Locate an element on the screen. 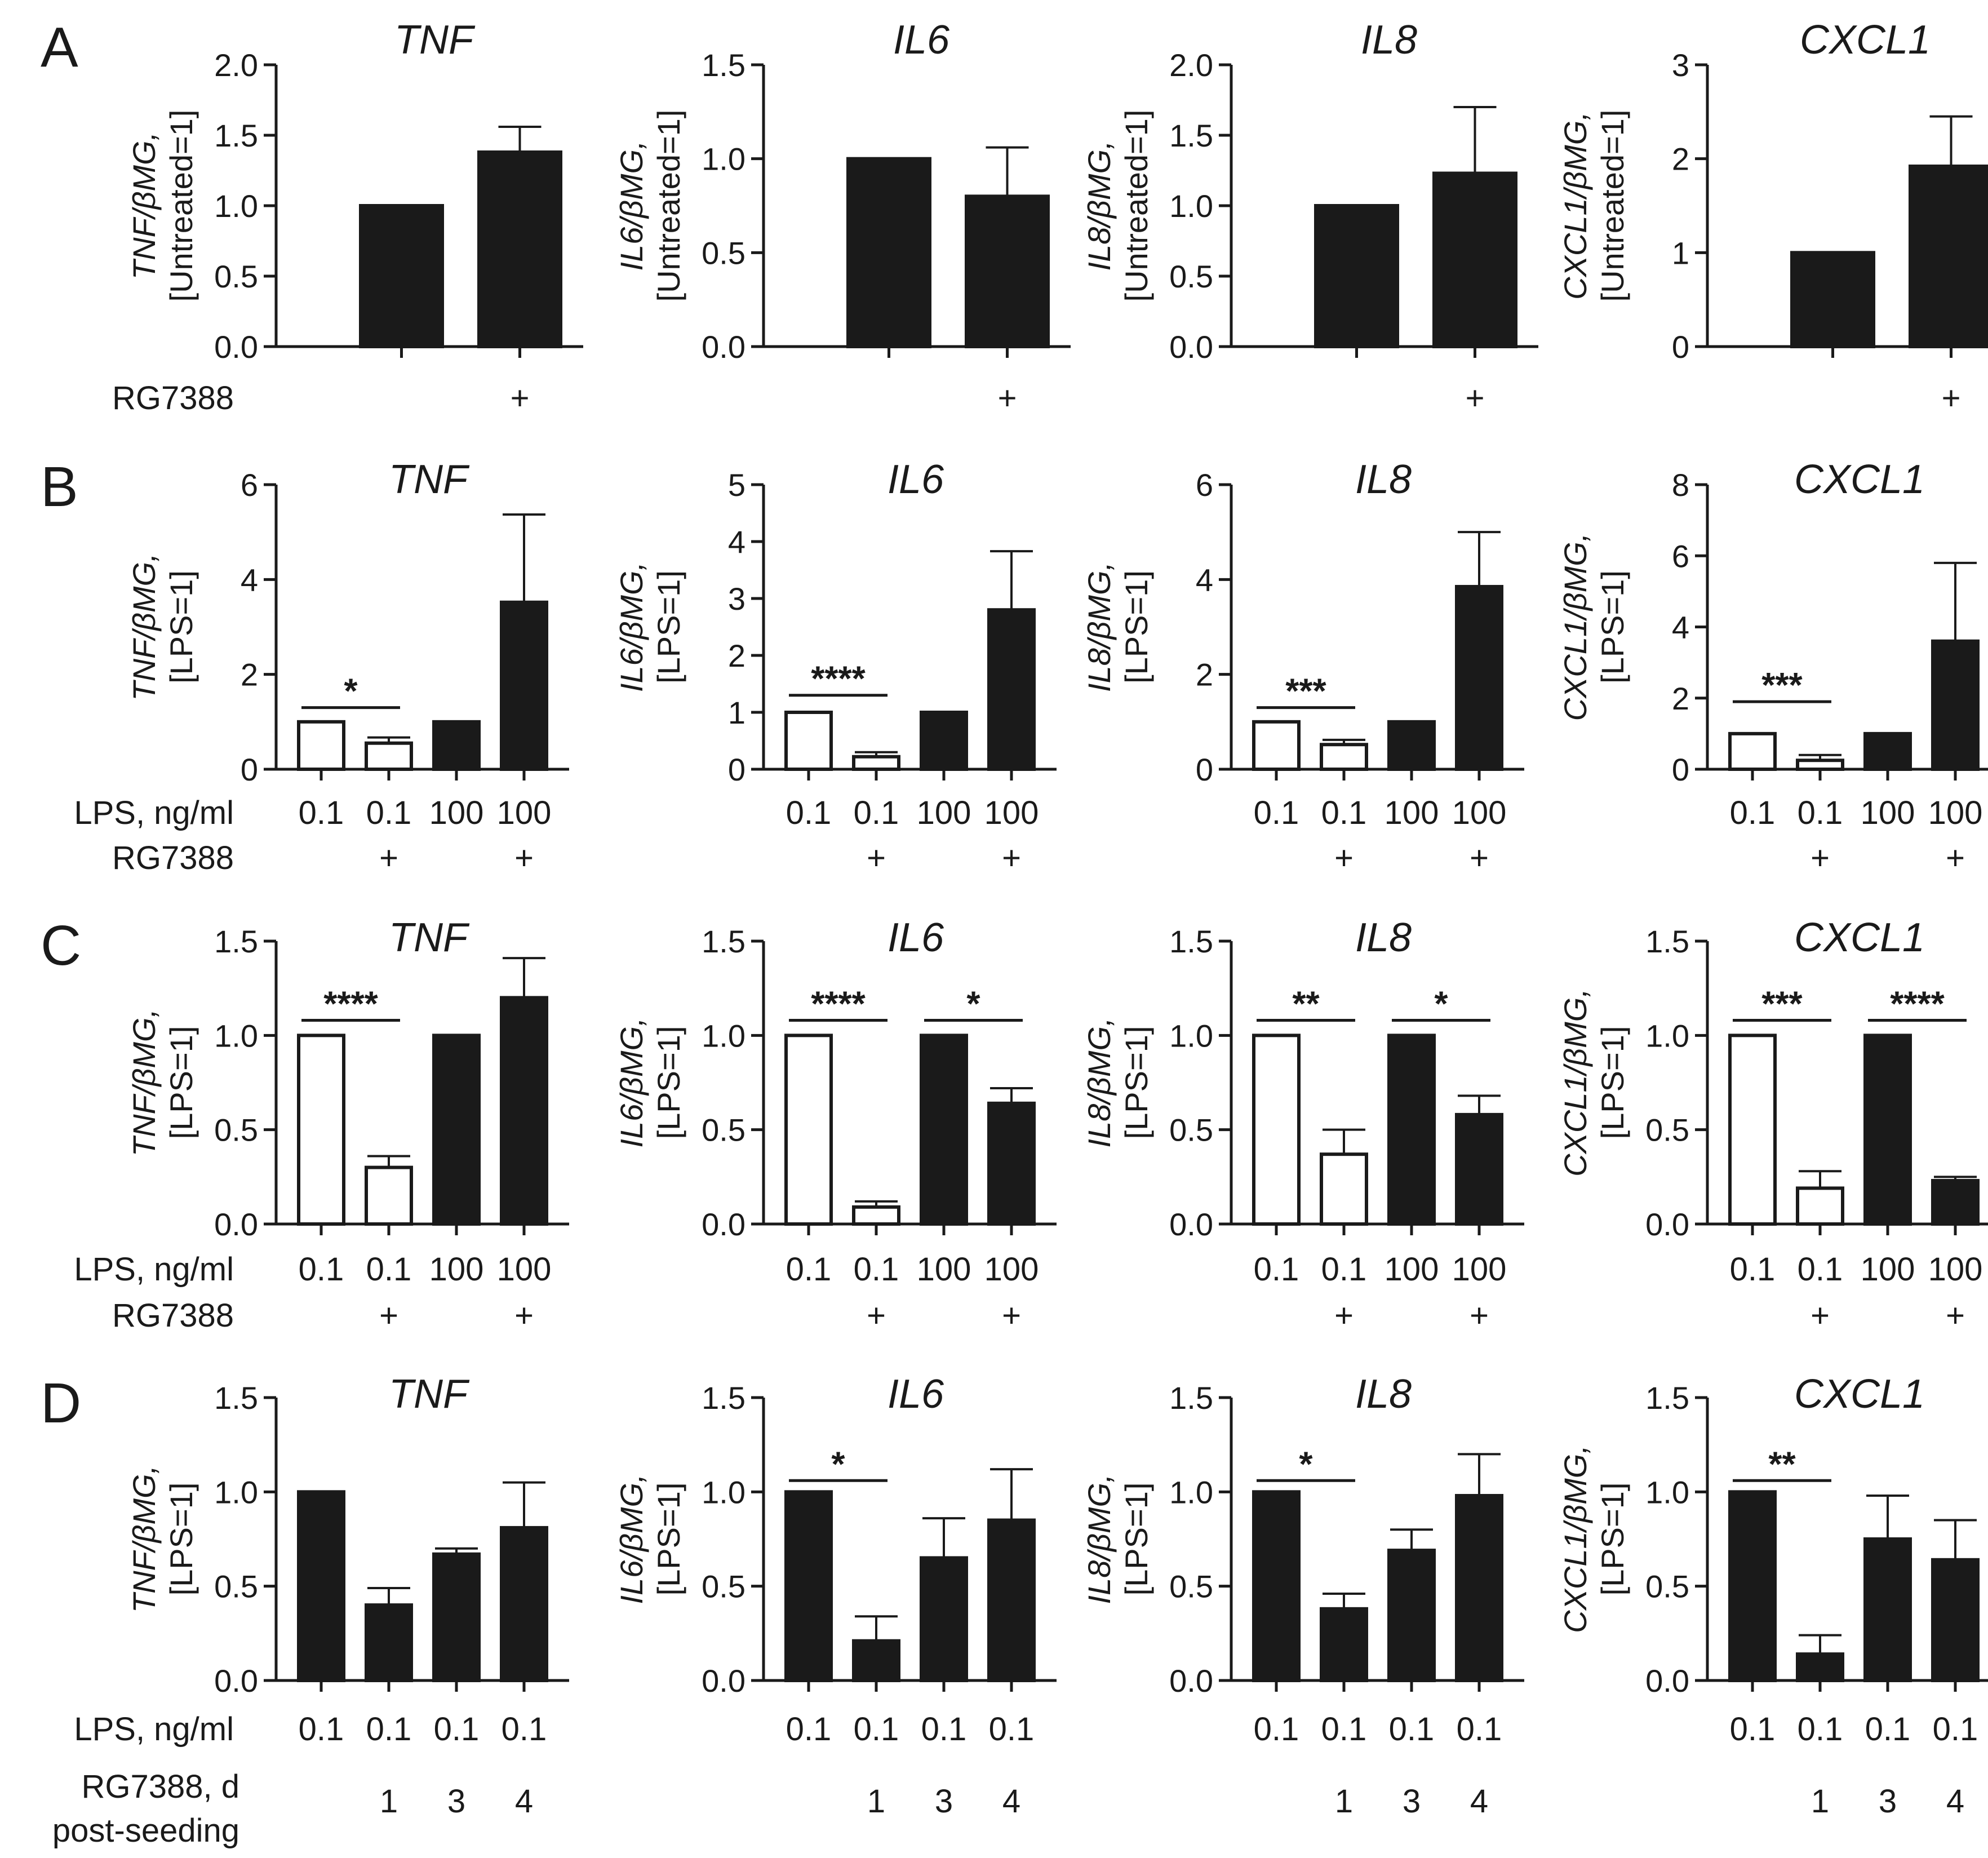 The height and width of the screenshot is (1858, 1988). y-tick-label: 3 is located at coordinates (737, 599).